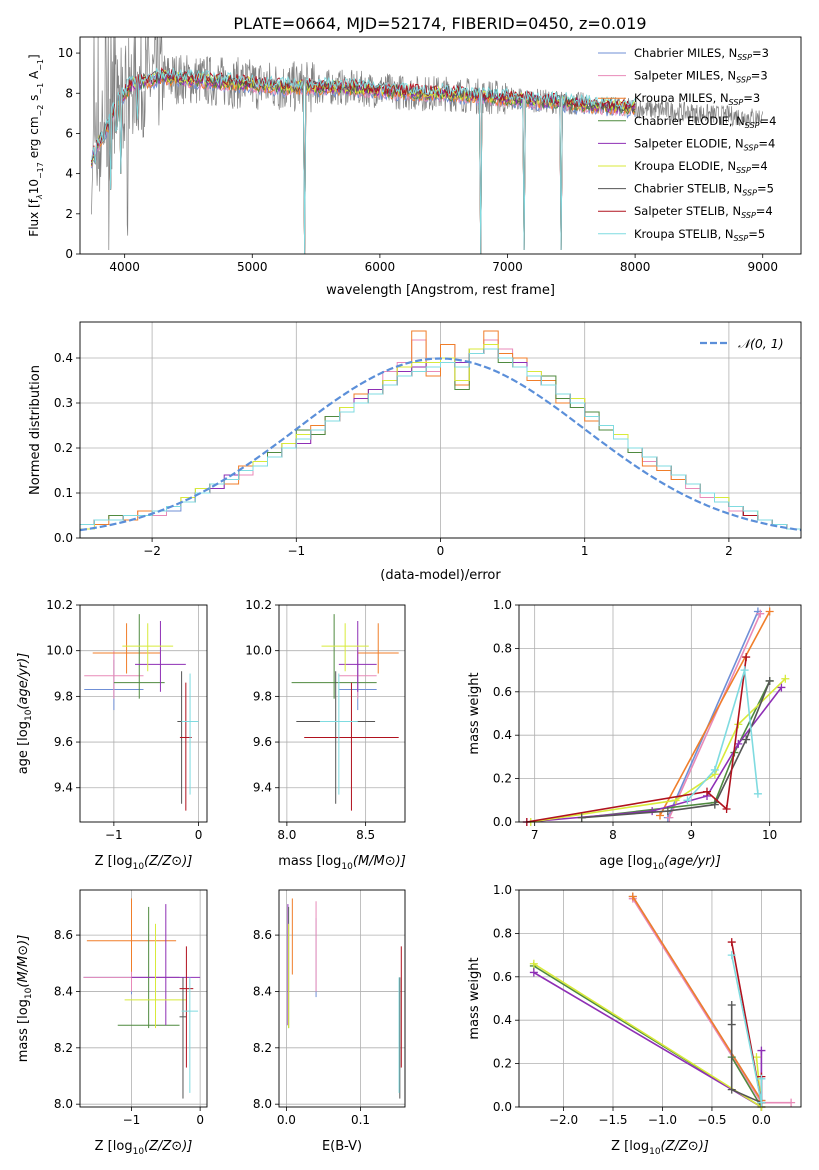  I want to click on y-tick-label: 0, so click(69, 254).